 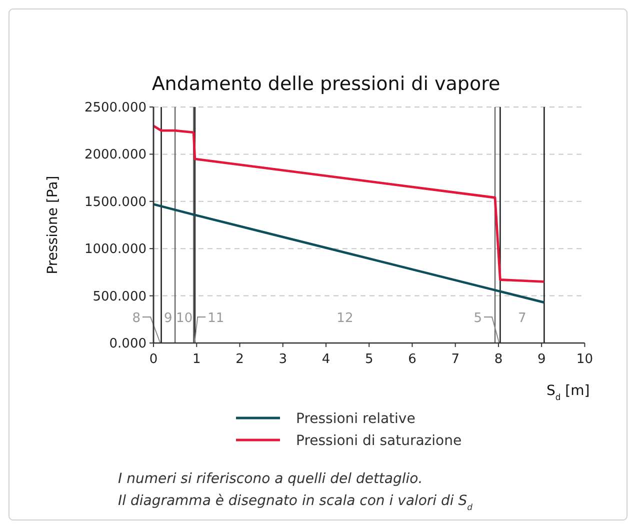 What do you see at coordinates (115, 250) in the screenshot?
I see `y-tick-label: 1000.000` at bounding box center [115, 250].